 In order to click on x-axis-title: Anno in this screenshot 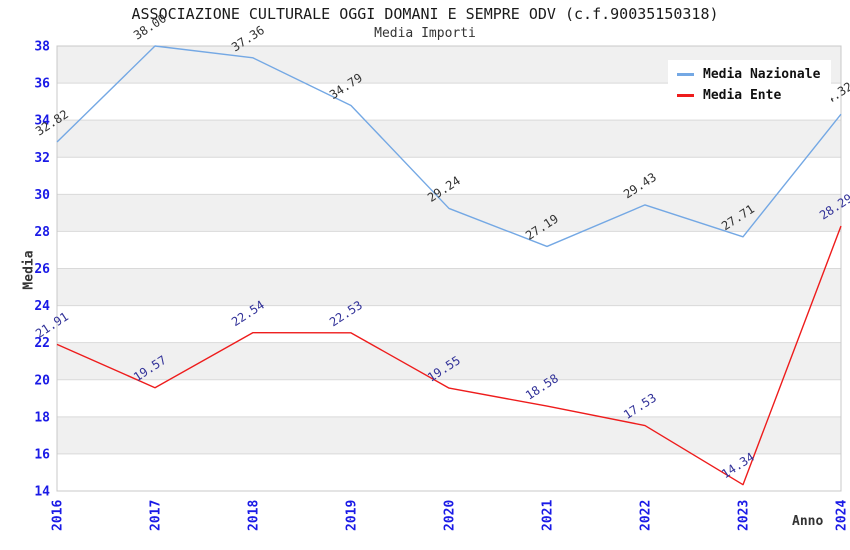, I will do `click(808, 521)`.